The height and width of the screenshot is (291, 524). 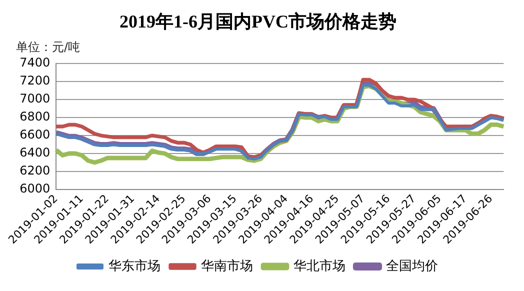 What do you see at coordinates (35, 81) in the screenshot?
I see `y-tick-label: 7200` at bounding box center [35, 81].